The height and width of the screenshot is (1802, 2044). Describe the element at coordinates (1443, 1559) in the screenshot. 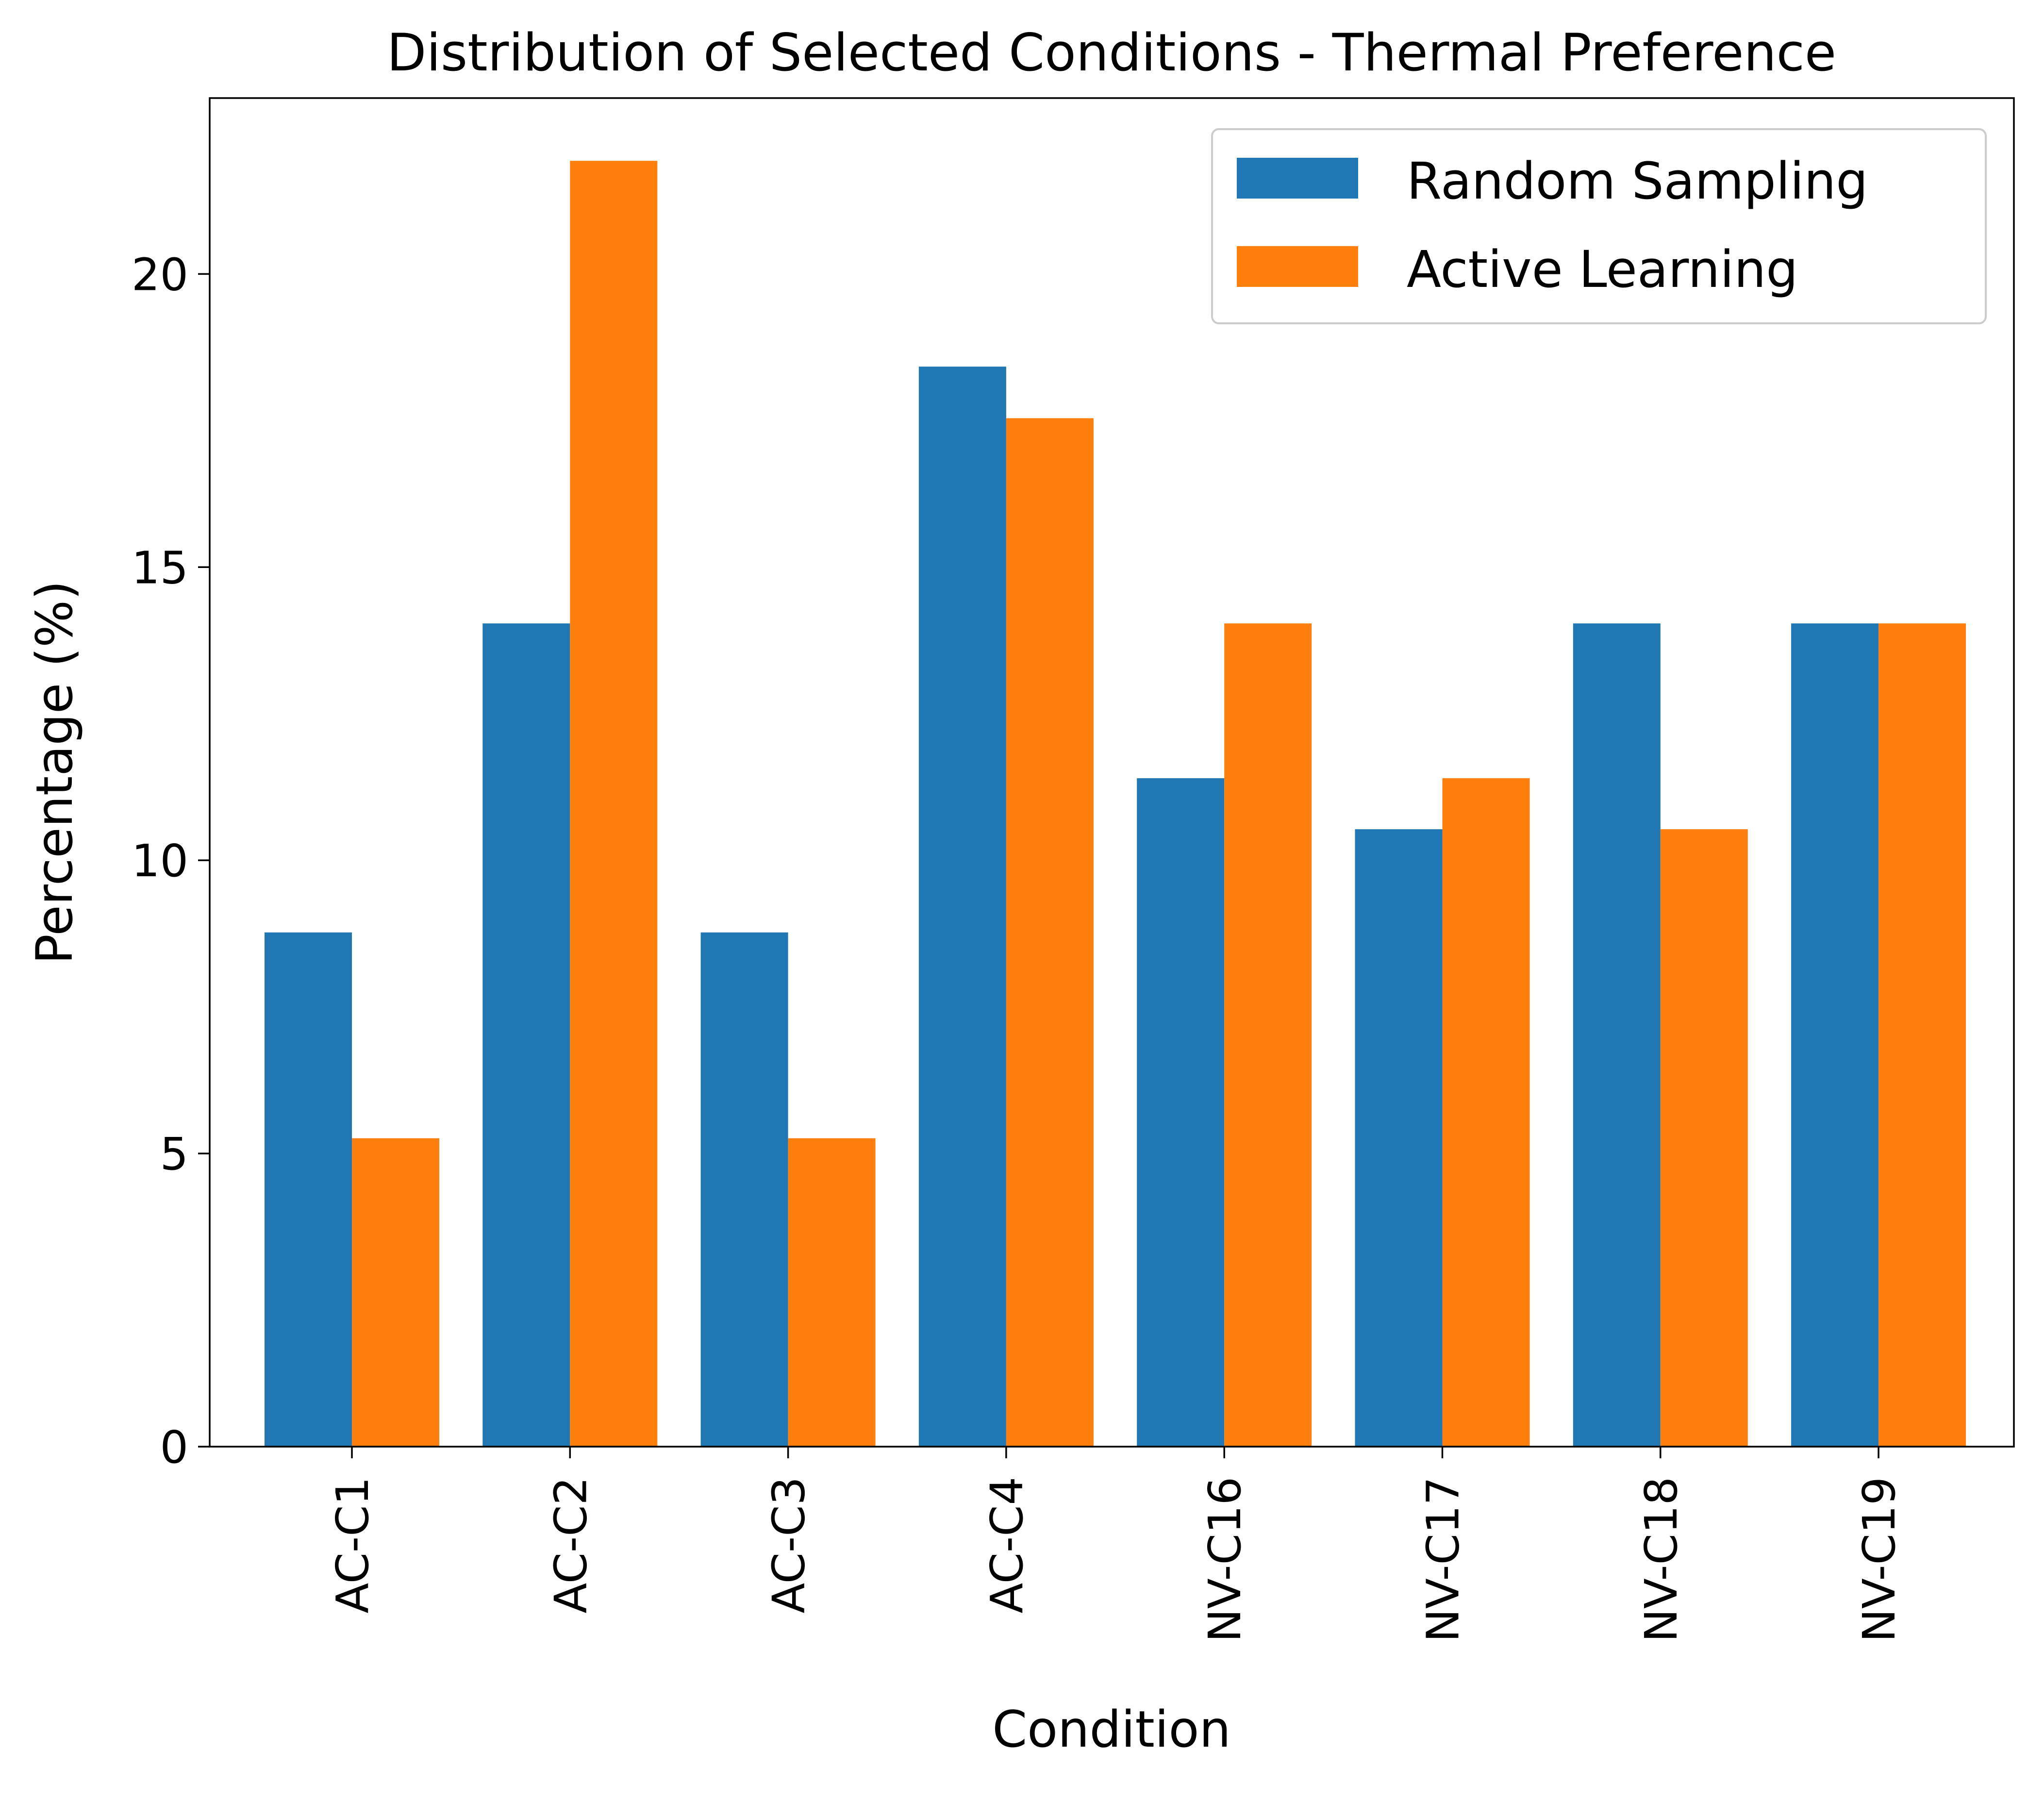

I see `x-tick-label: NV-C17` at that location.